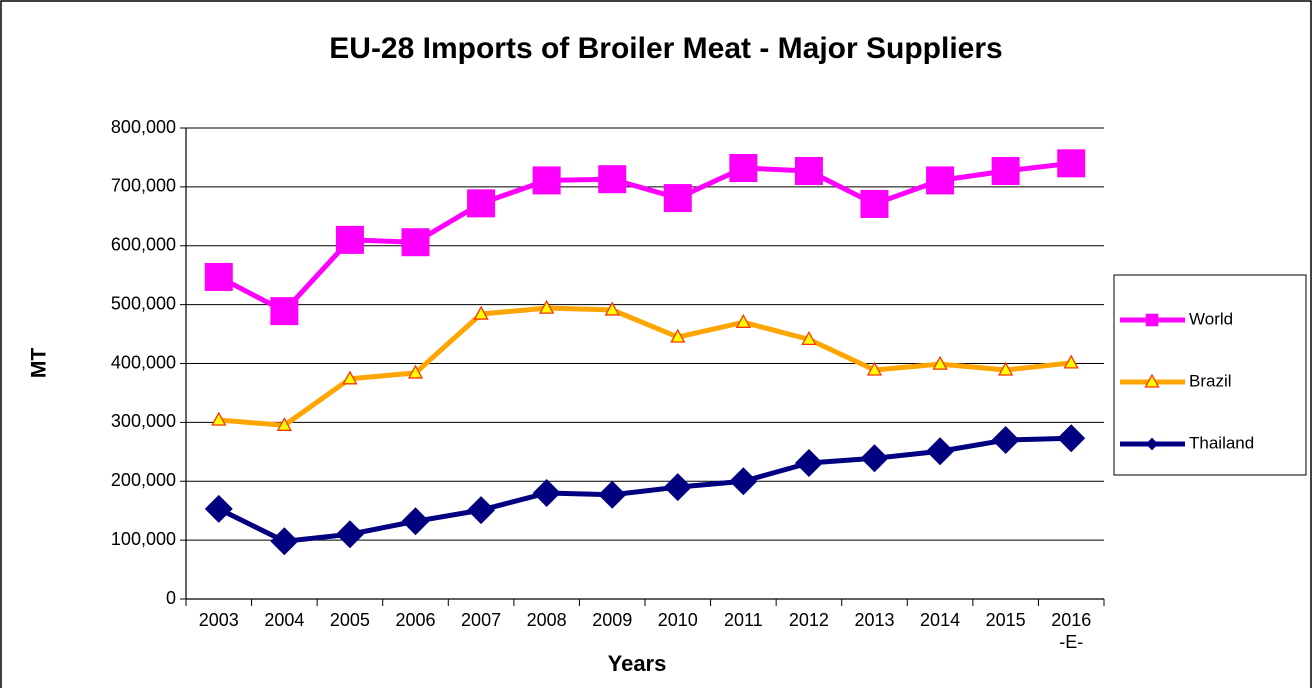 The image size is (1312, 688). I want to click on y-axis-title: MT, so click(39, 363).